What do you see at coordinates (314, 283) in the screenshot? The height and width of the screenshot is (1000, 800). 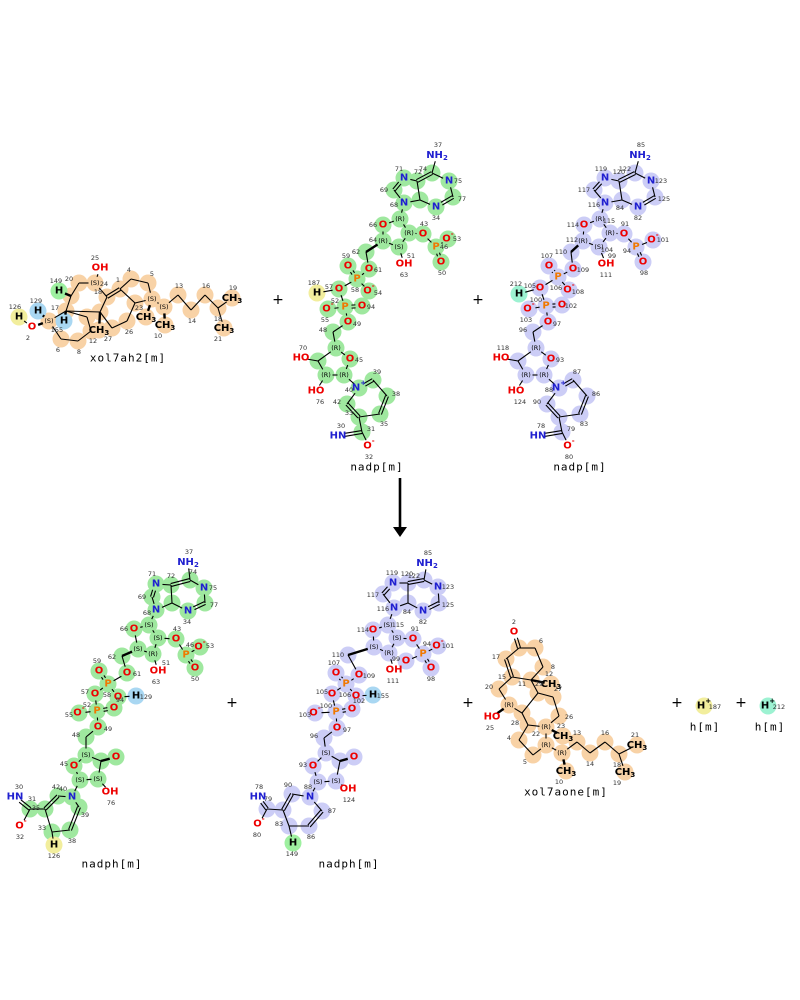 I see `atom-map-number: 187` at bounding box center [314, 283].